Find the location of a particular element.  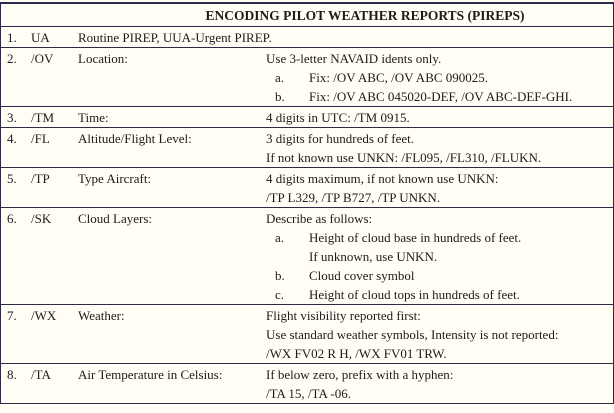

row-code: /TP is located at coordinates (40, 178).